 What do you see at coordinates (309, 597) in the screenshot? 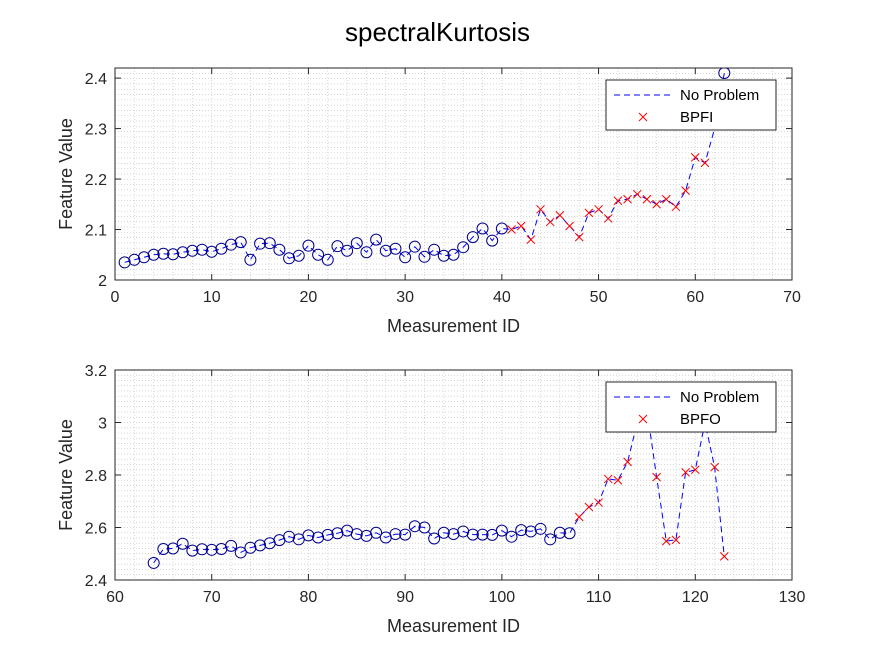
I see `chart-2-x-tick-label: 80` at bounding box center [309, 597].